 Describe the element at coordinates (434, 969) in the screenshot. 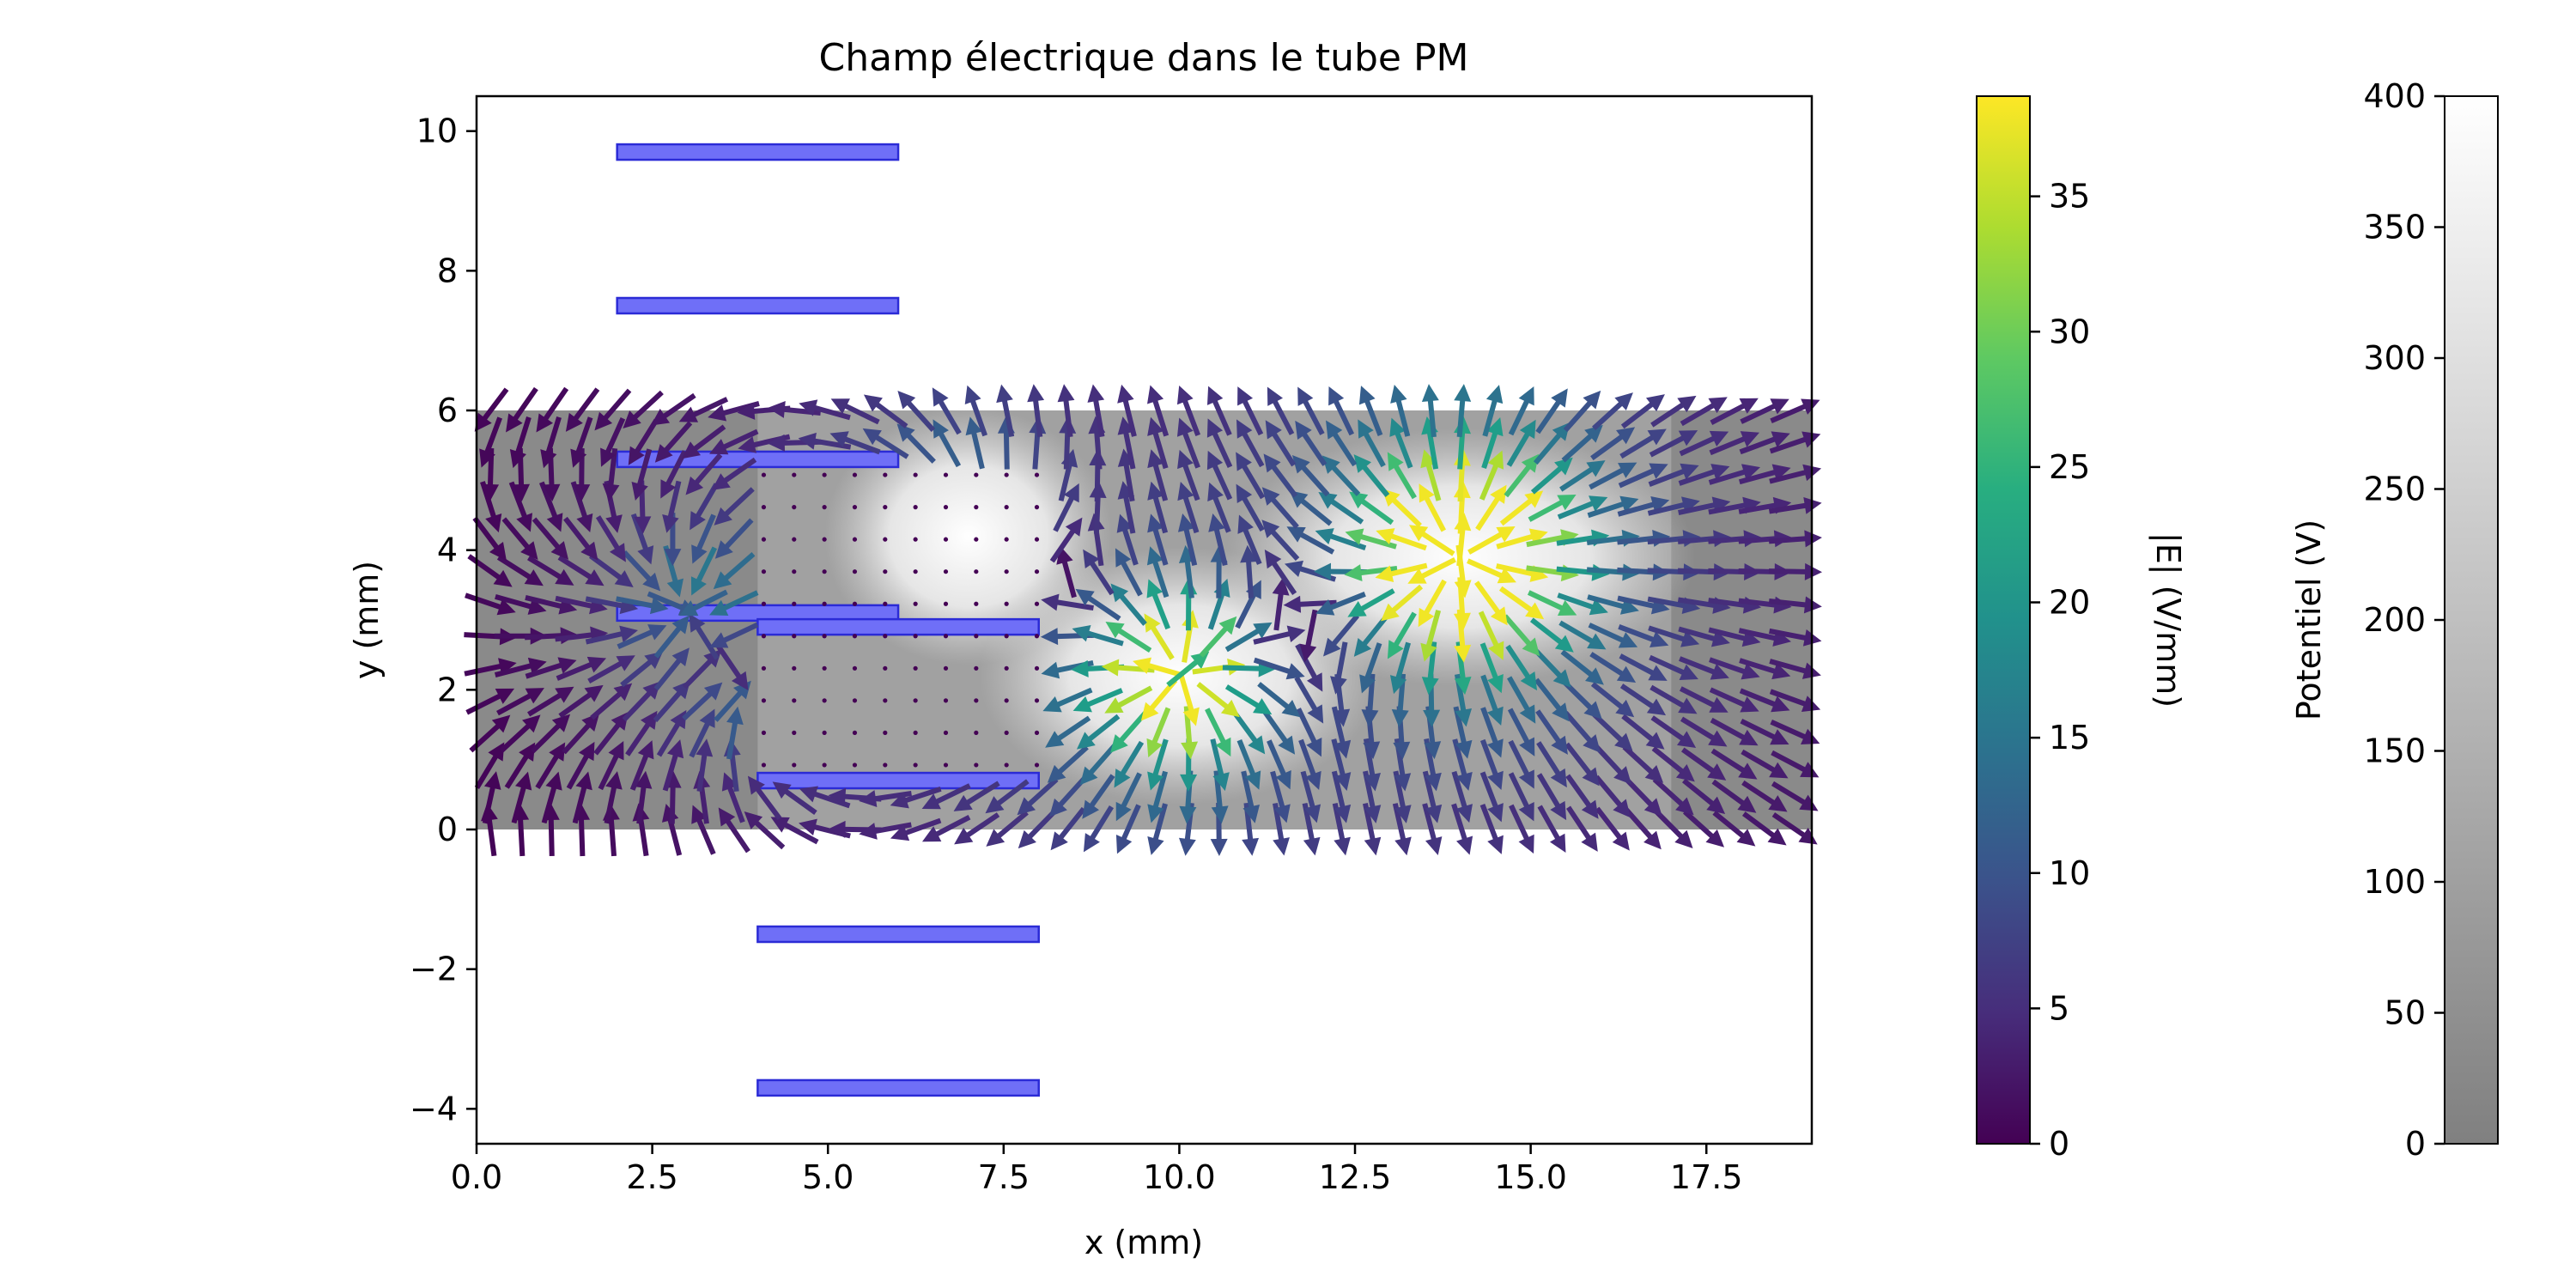

I see `y-tick-label: −2` at that location.